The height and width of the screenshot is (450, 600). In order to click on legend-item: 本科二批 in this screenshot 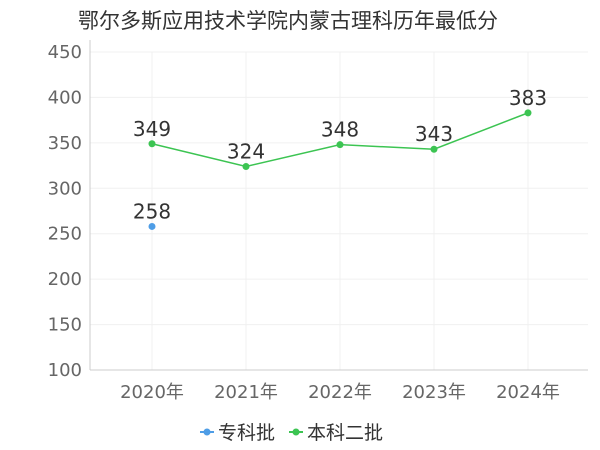, I will do `click(336, 433)`.